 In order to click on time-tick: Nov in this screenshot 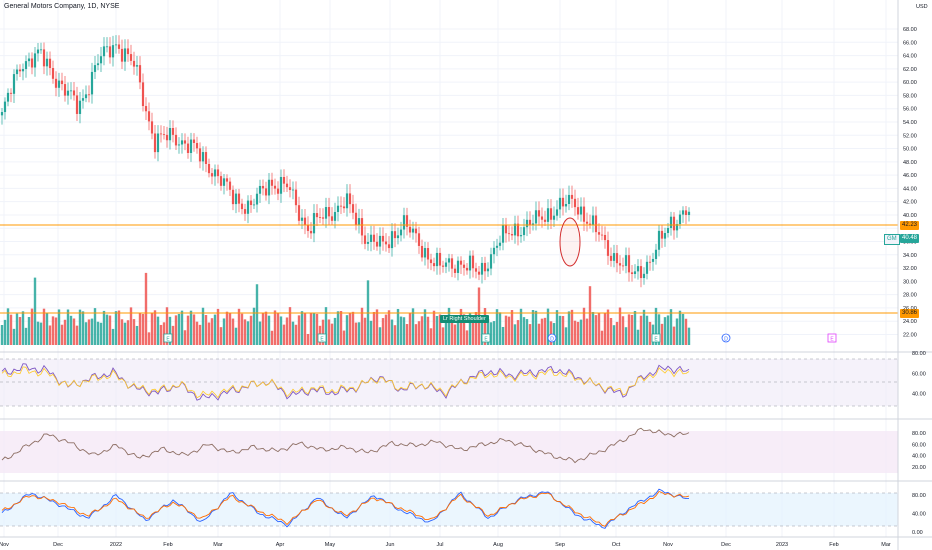, I will do `click(668, 545)`.